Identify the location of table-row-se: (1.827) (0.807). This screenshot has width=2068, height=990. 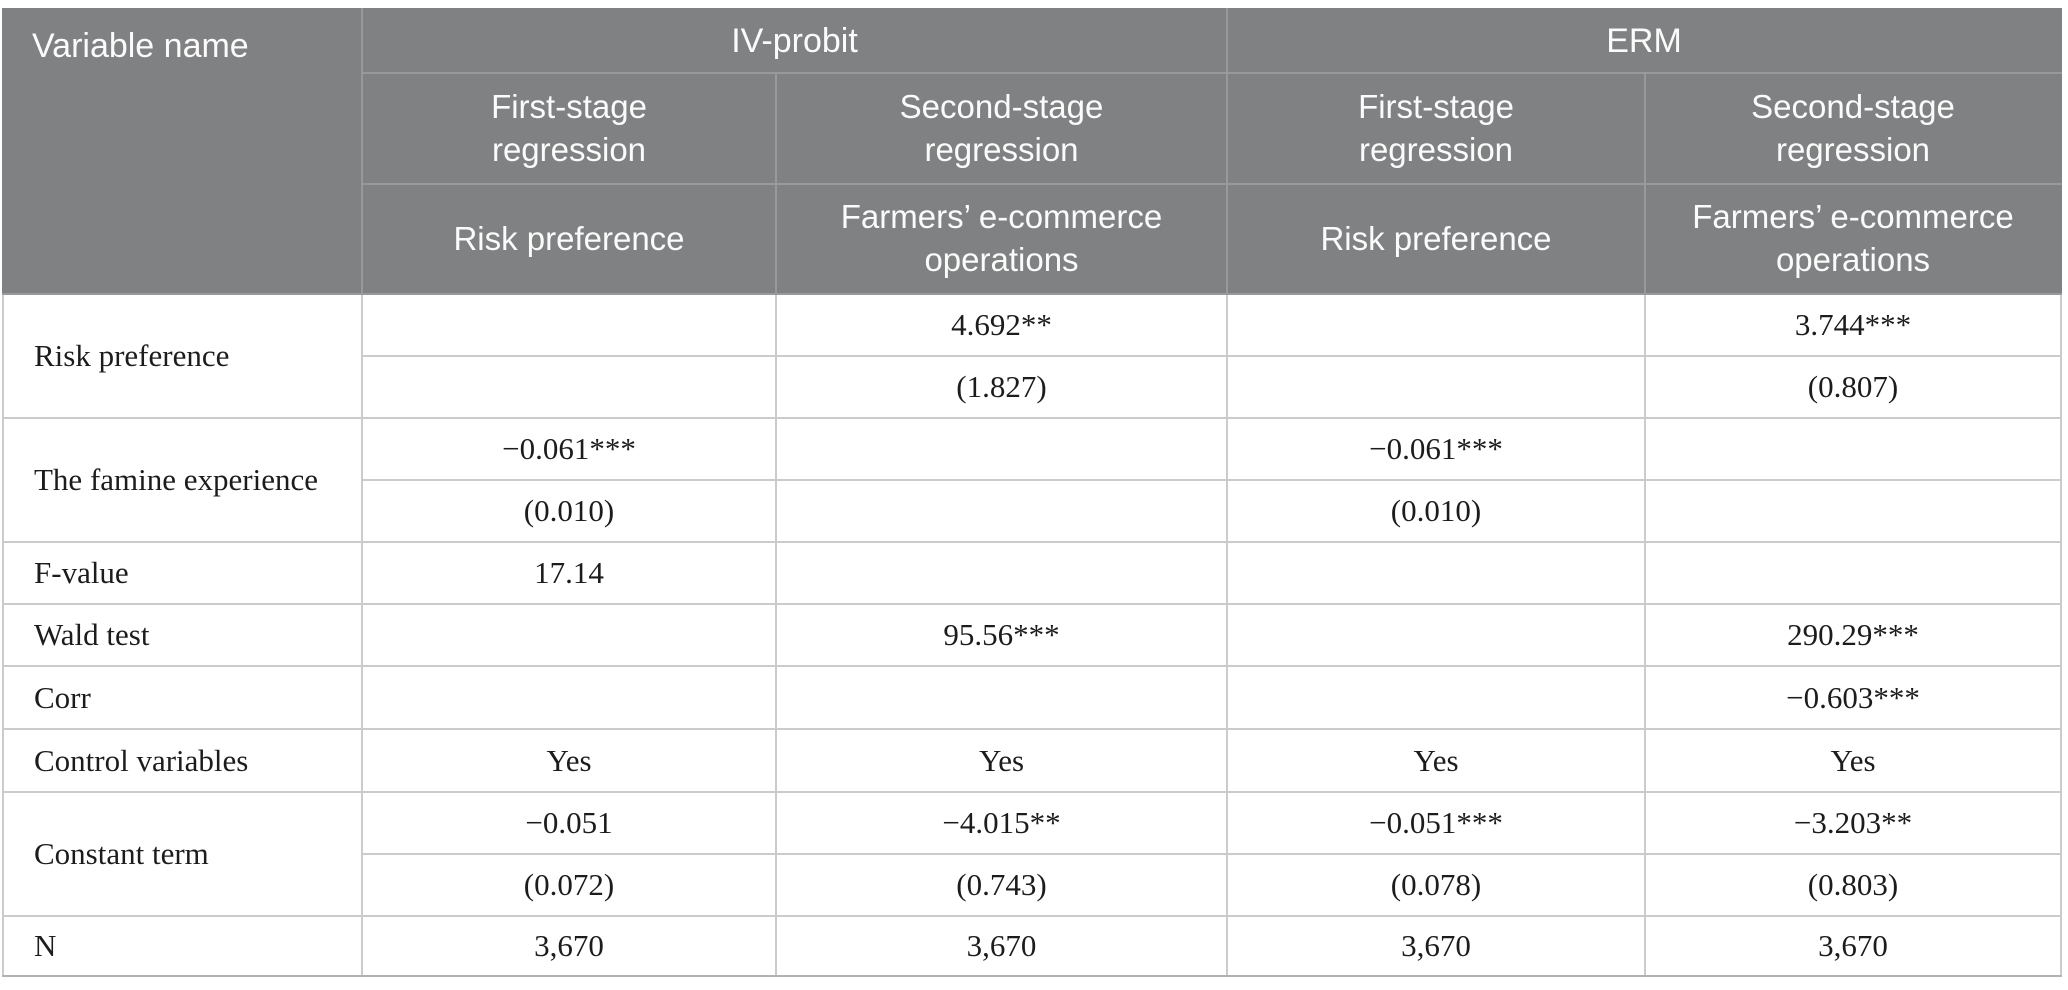
(1032, 387).